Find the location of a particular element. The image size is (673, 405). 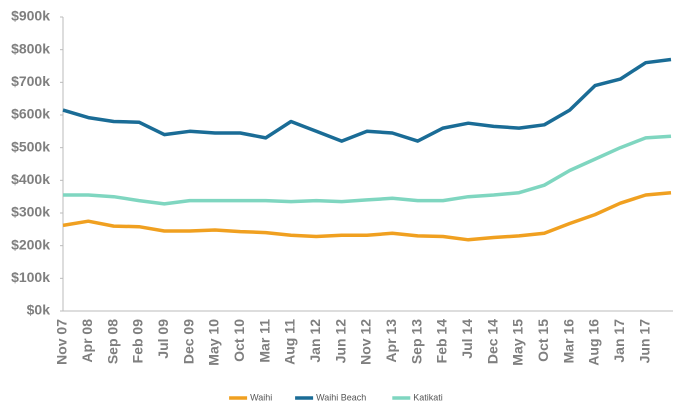

x-tick-label: Aug 11 is located at coordinates (290, 342).